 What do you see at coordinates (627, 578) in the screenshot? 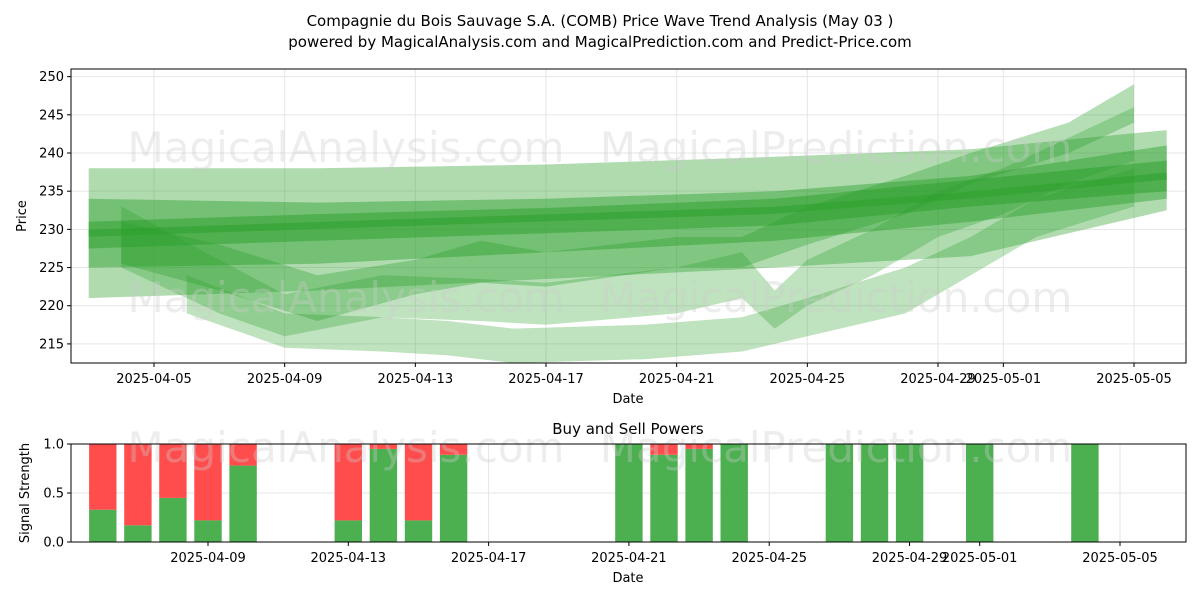
I see `signal-x-axis-label: Date` at bounding box center [627, 578].